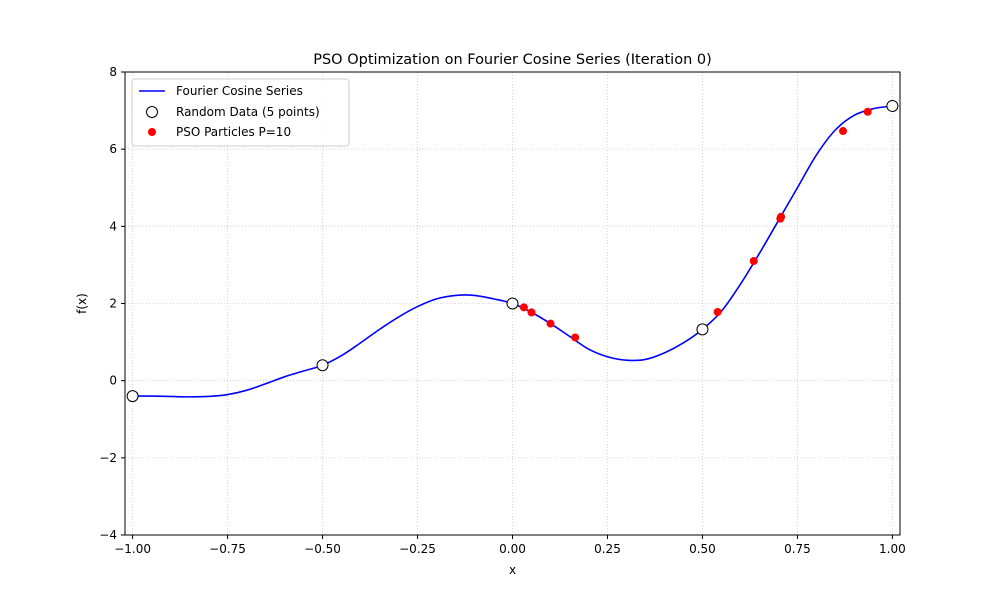  I want to click on x-tick-label: 0.25, so click(607, 549).